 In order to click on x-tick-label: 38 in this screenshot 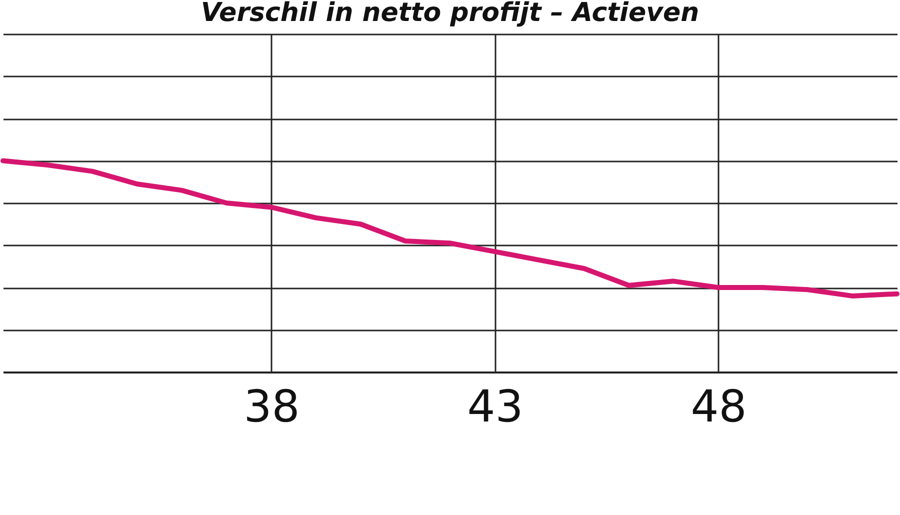, I will do `click(272, 407)`.